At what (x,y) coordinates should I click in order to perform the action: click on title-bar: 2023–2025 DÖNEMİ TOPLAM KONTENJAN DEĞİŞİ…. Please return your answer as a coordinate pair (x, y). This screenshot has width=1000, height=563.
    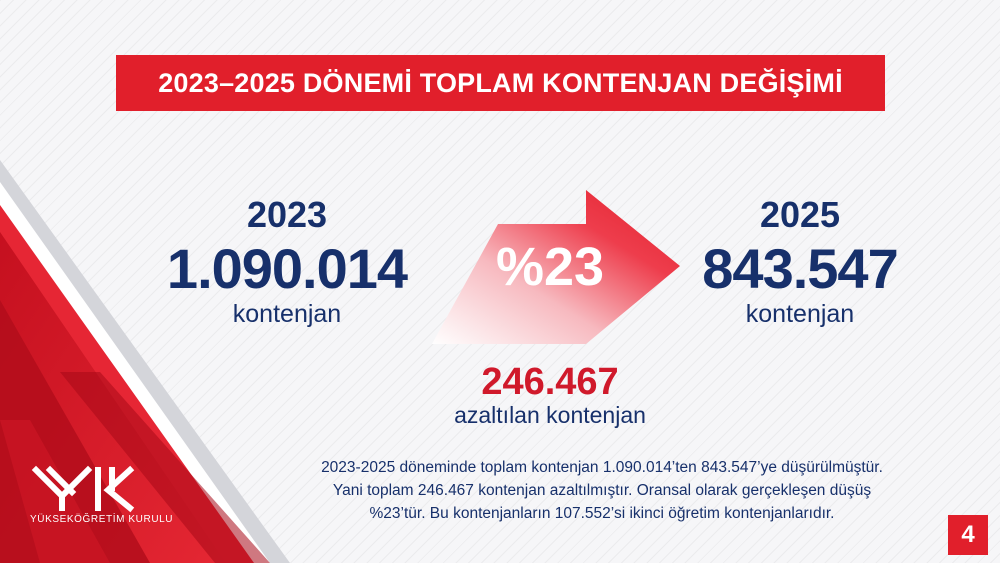
    Looking at the image, I should click on (500, 83).